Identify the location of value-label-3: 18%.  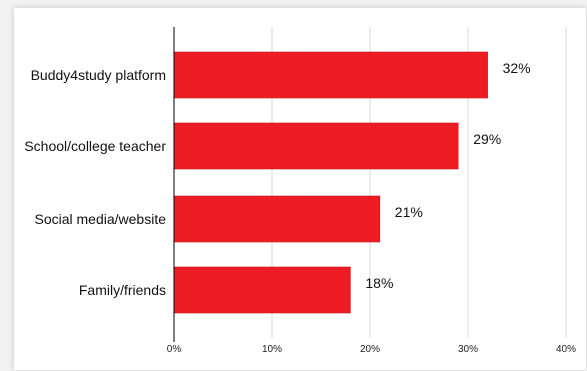
(379, 283).